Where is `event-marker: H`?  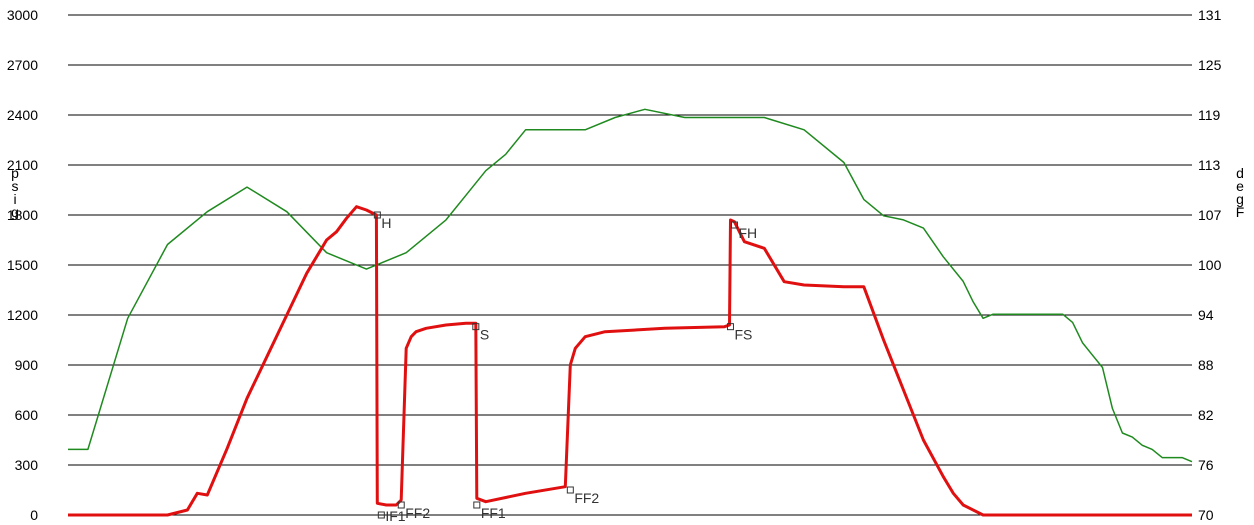
event-marker: H is located at coordinates (382, 221).